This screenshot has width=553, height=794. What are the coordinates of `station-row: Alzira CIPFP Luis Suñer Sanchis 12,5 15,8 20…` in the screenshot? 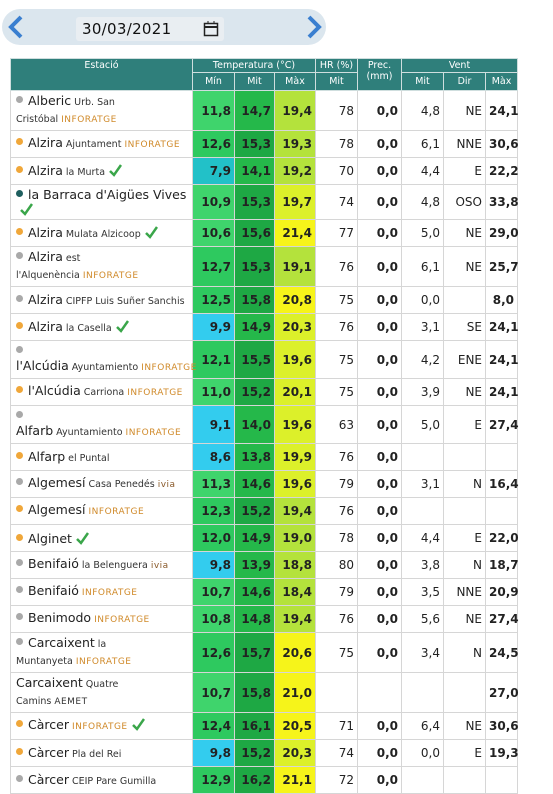 It's located at (264, 300).